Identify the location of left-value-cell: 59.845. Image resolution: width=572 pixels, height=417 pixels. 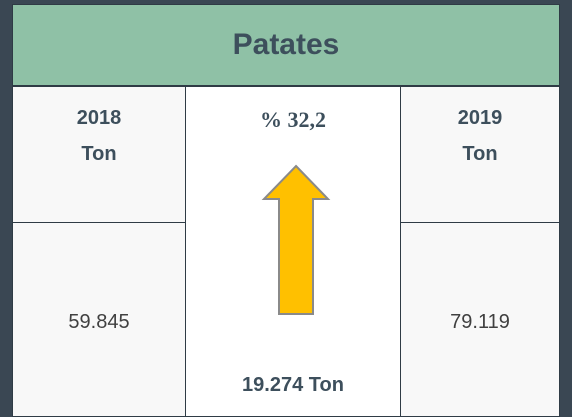
(99, 319).